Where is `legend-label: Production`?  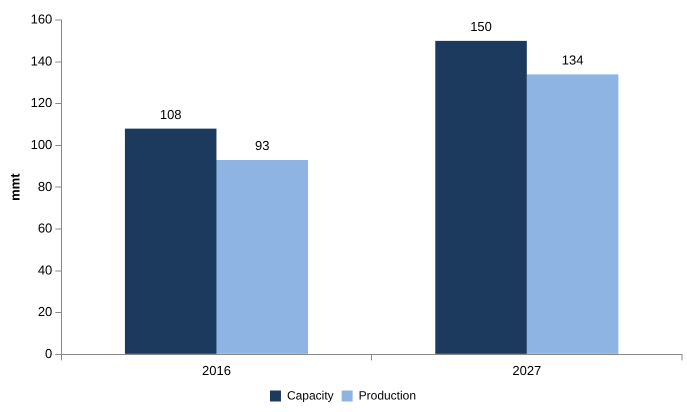 legend-label: Production is located at coordinates (387, 395).